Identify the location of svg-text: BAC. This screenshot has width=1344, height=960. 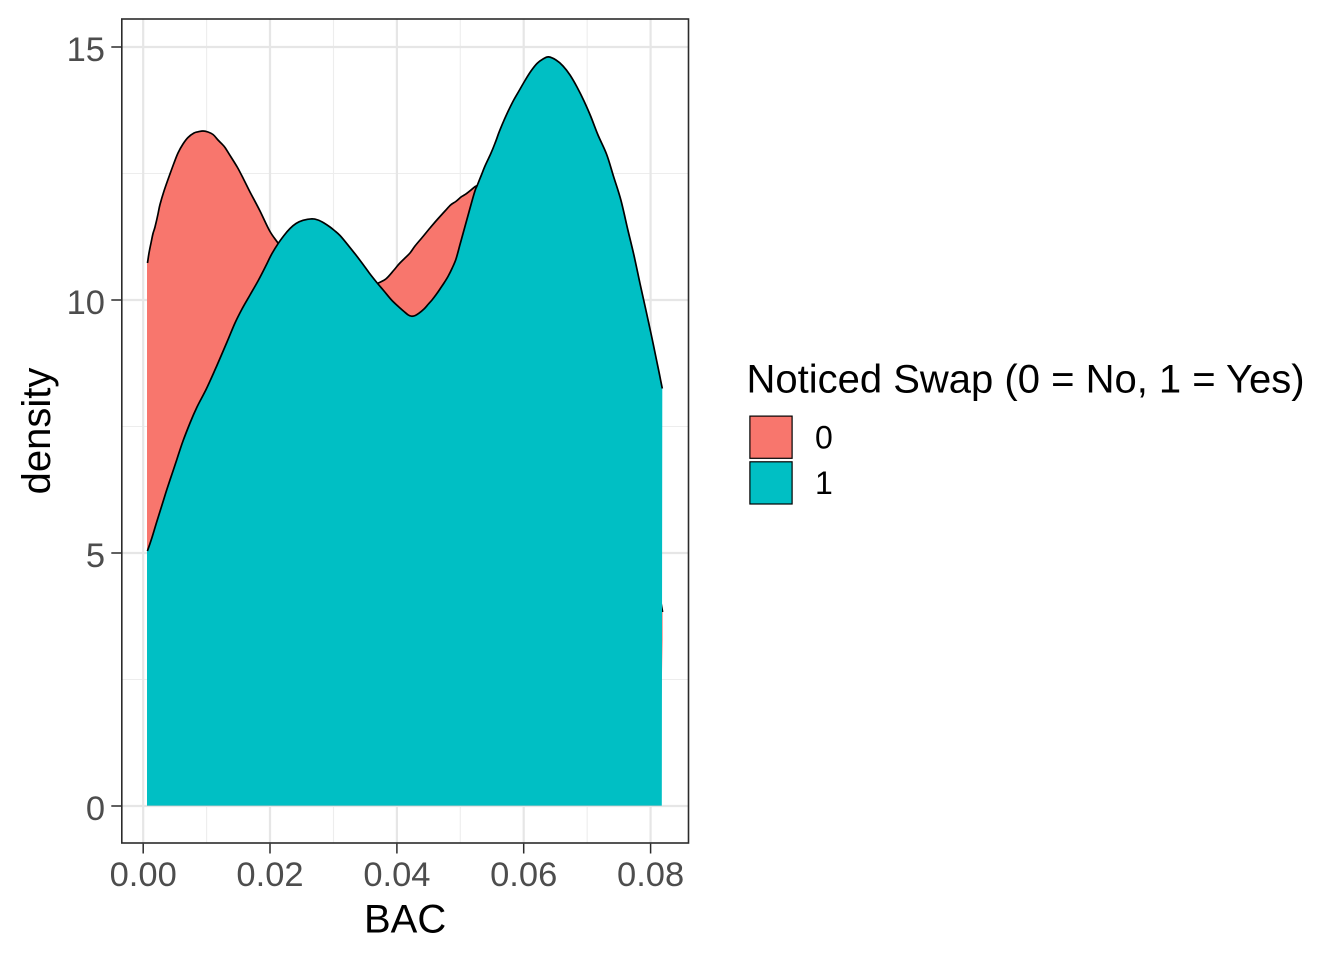
(405, 920).